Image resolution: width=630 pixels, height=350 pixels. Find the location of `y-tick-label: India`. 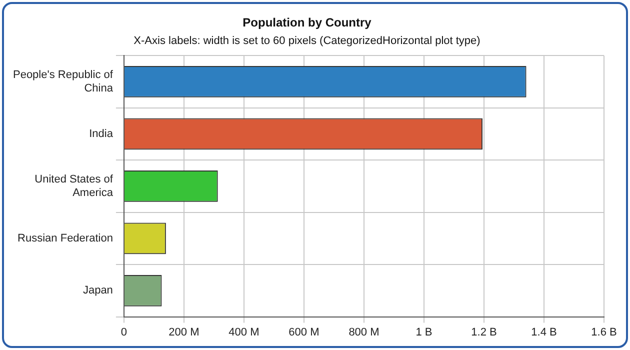

y-tick-label: India is located at coordinates (101, 134).